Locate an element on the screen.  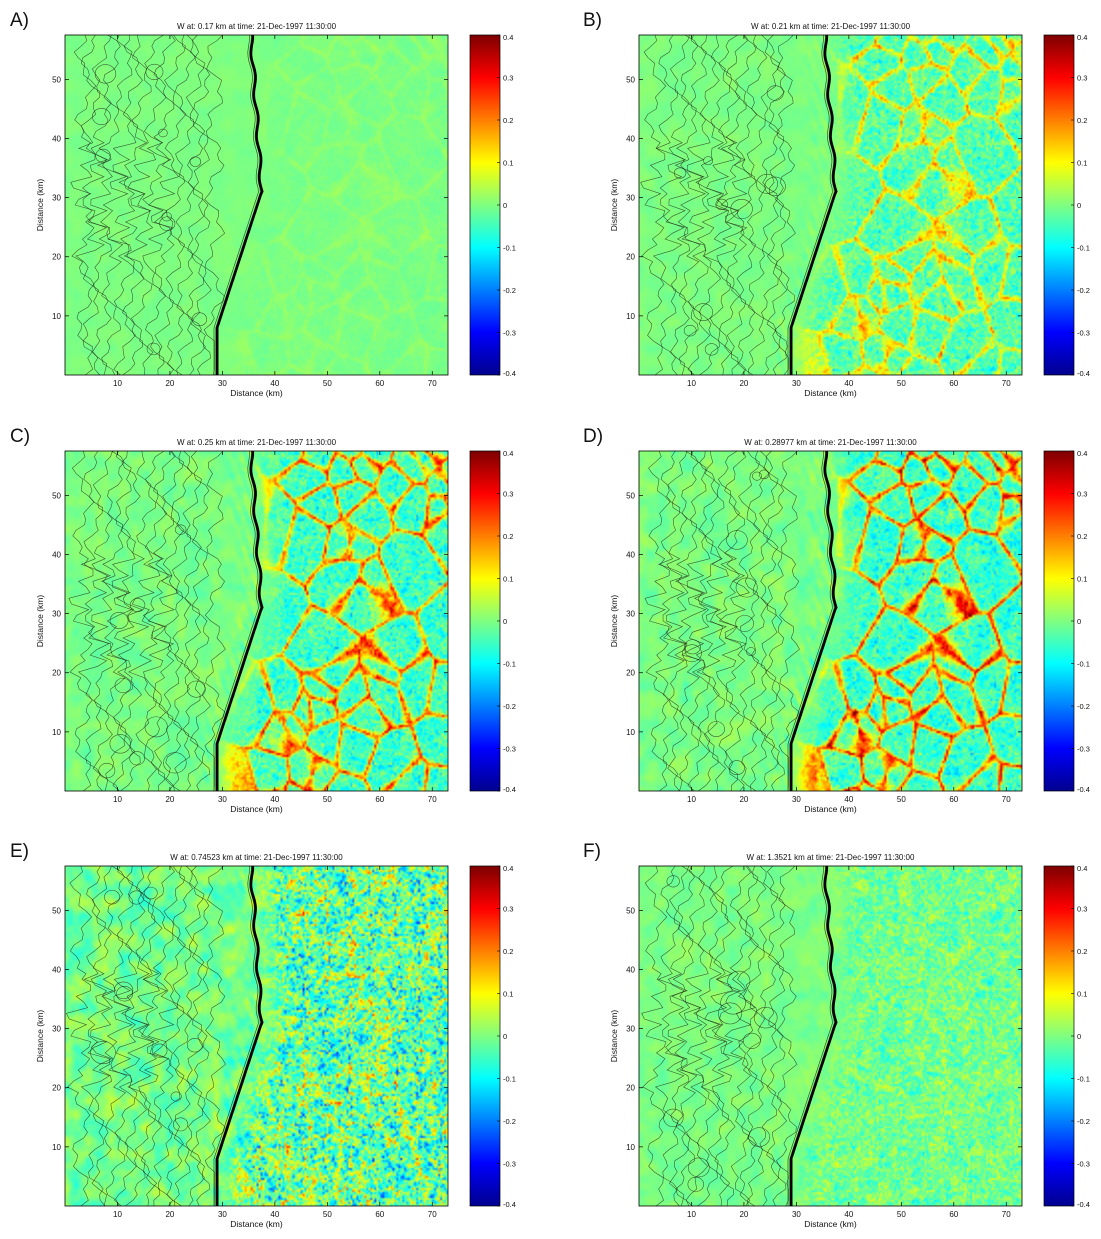
axes-frame is located at coordinates (830, 1036).